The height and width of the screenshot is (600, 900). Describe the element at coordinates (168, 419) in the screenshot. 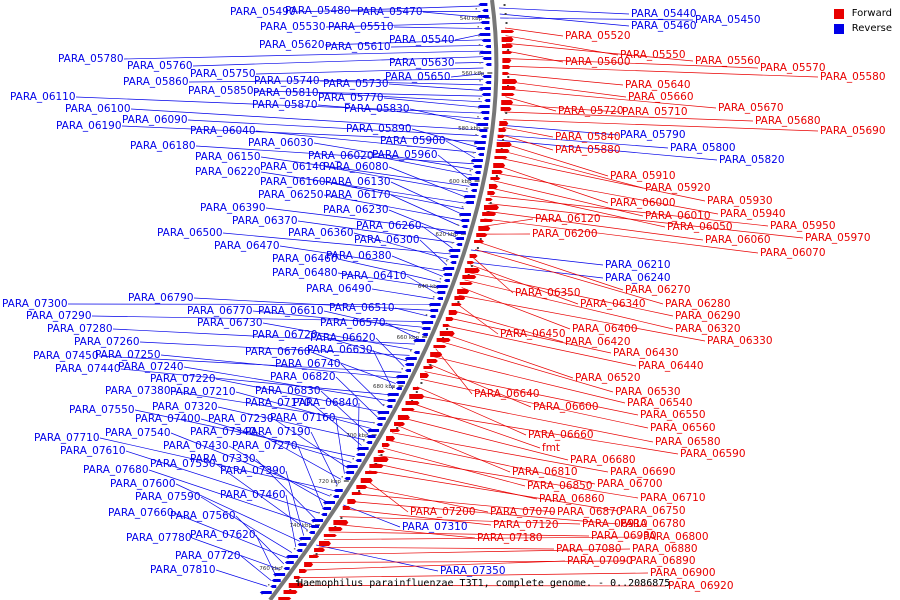

I see `gene-label: PARA_07400` at that location.